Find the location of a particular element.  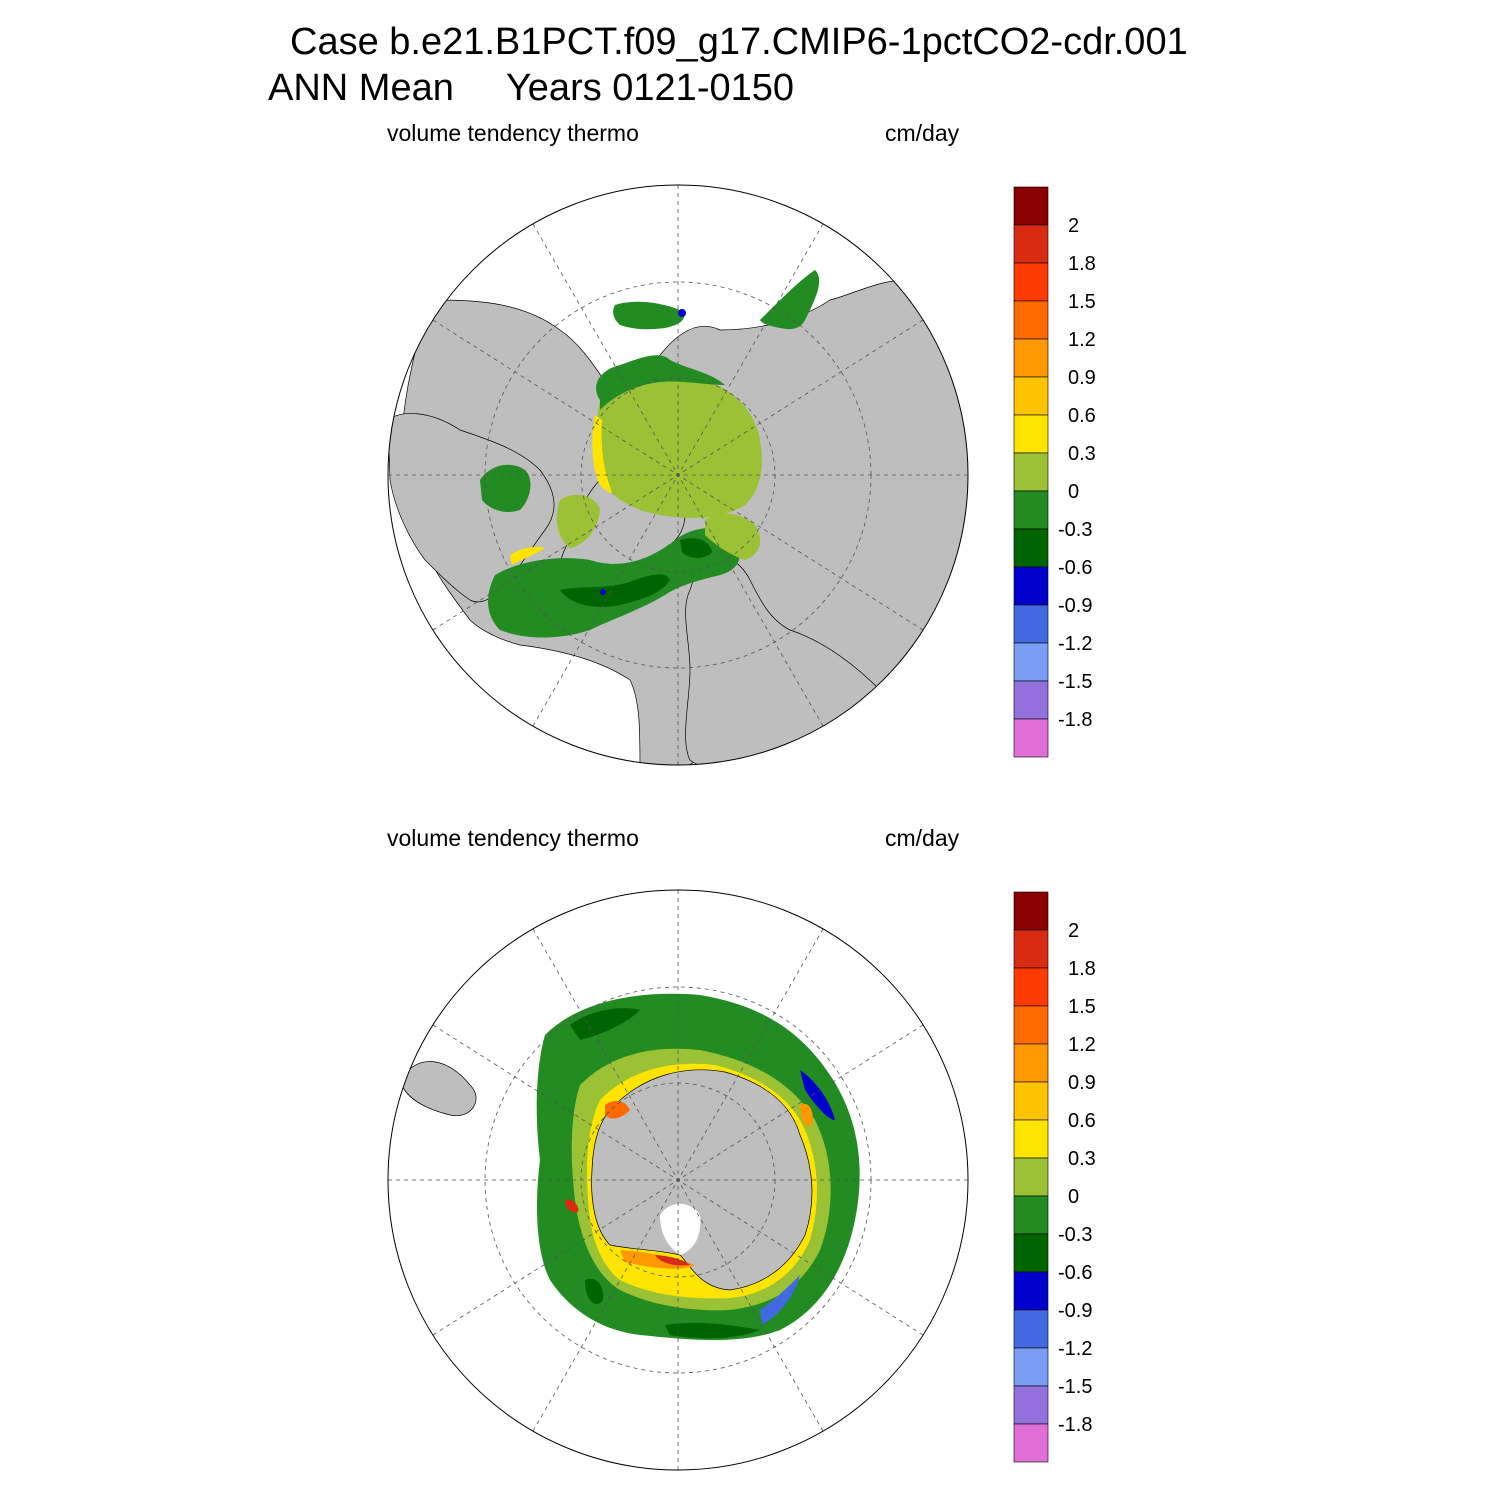

north-ice-blue-spot-atlantic is located at coordinates (603, 592).